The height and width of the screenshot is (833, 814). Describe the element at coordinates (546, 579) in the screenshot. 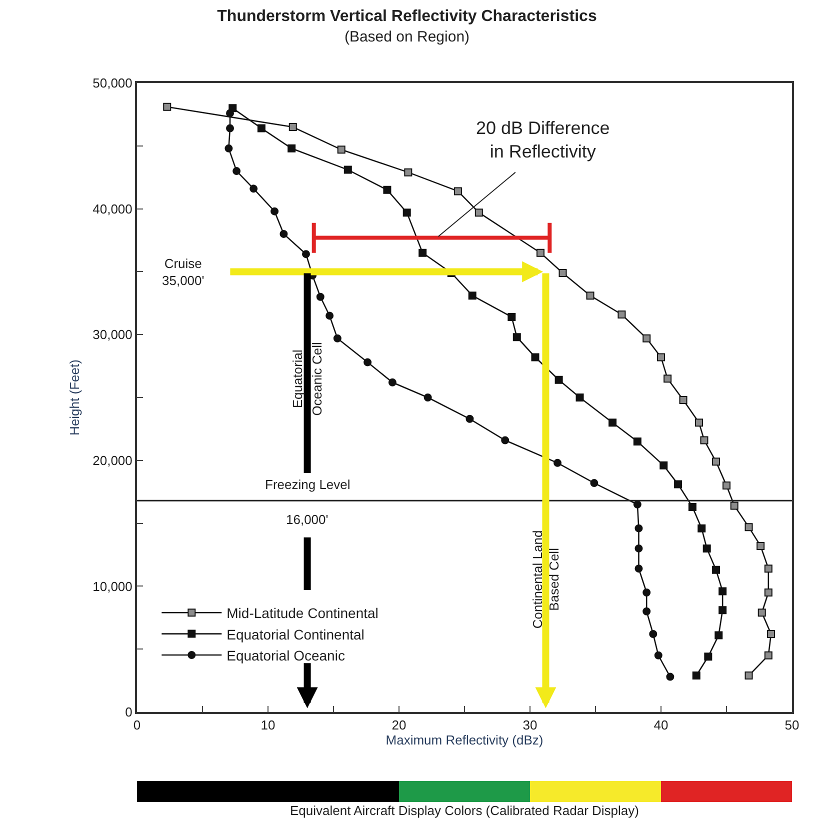

I see `annotation: Continental Land Based Cell` at that location.